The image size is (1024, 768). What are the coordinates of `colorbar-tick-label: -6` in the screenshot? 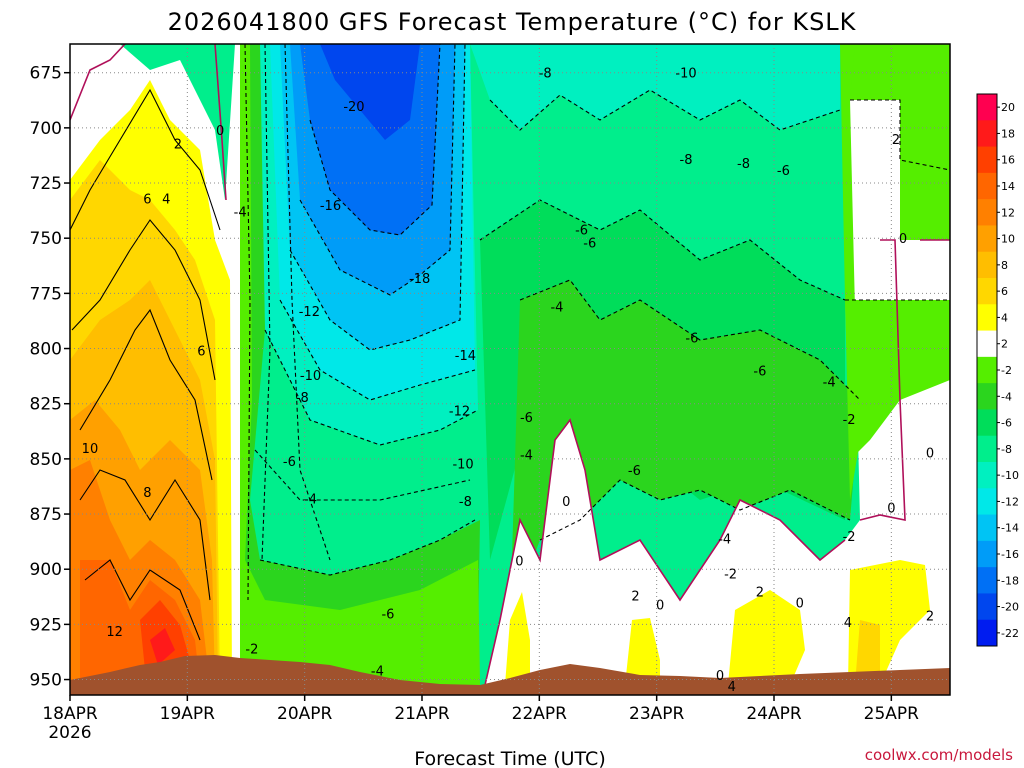 It's located at (1006, 423).